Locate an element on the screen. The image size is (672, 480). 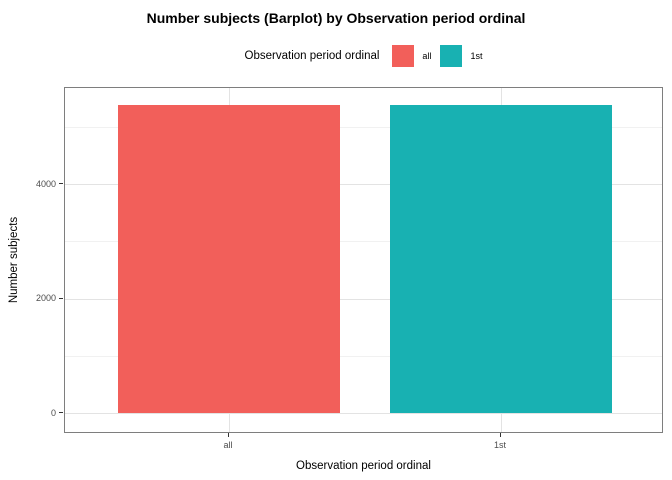
x-axis-title: Observation period ordinal is located at coordinates (363, 466).